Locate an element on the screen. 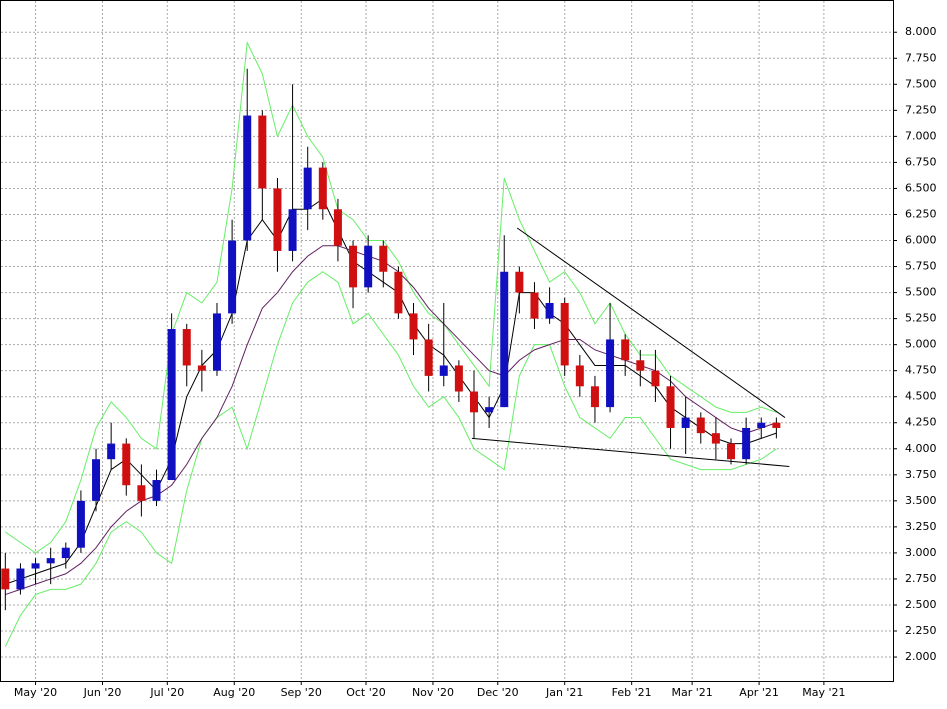 This screenshot has width=947, height=709. x-tick-label: Aug '20 is located at coordinates (234, 692).